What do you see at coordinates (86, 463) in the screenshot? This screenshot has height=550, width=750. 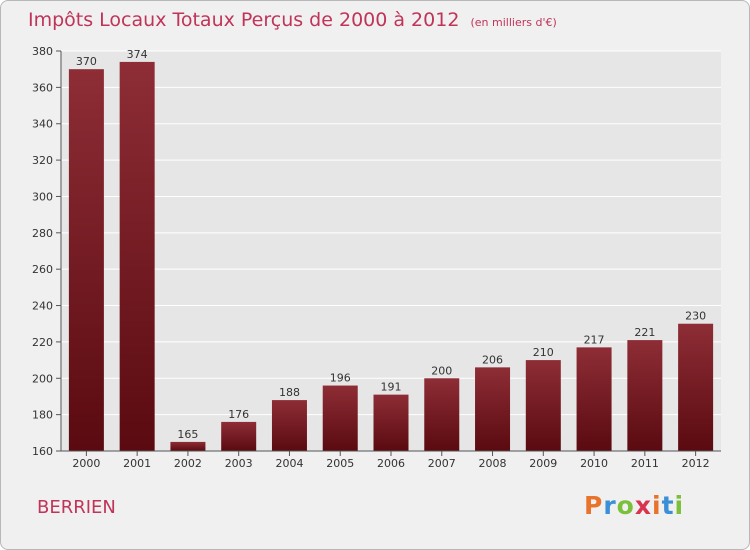 I see `x-tick-label: 2000` at bounding box center [86, 463].